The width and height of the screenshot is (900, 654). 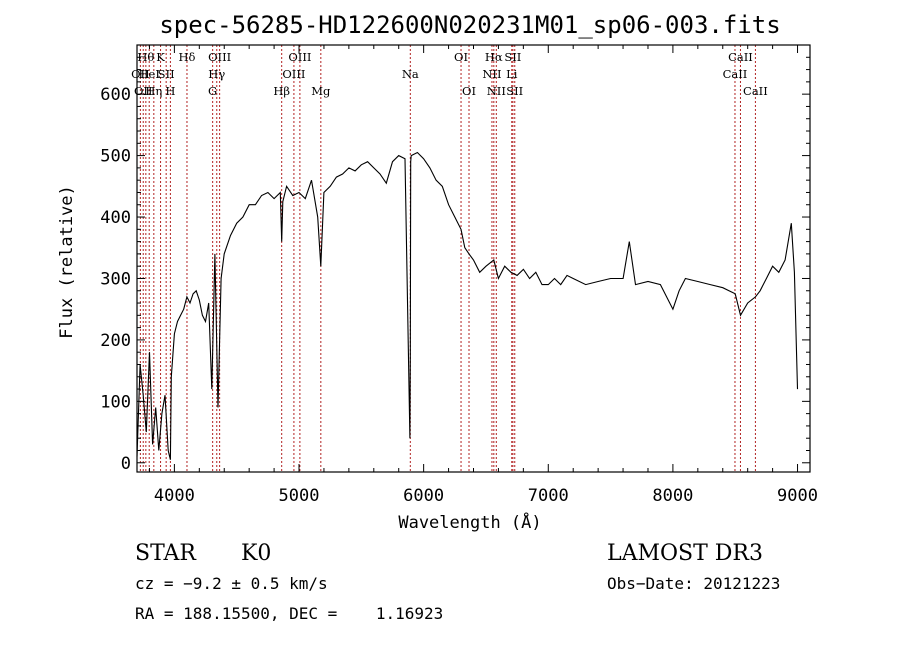 What do you see at coordinates (512, 57) in the screenshot?
I see `line-marker-label-23: SII` at bounding box center [512, 57].